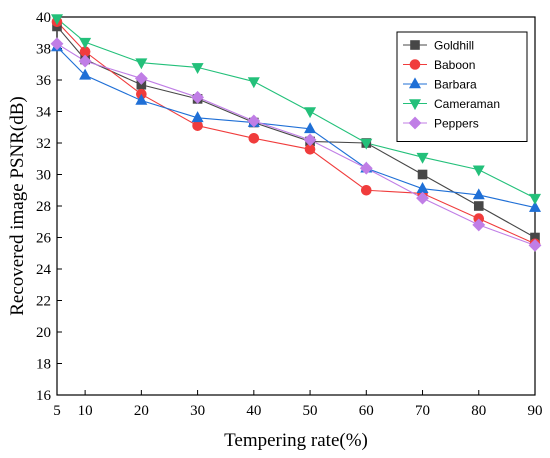 The image size is (550, 458). Describe the element at coordinates (535, 411) in the screenshot. I see `x-tick-label: 90` at that location.